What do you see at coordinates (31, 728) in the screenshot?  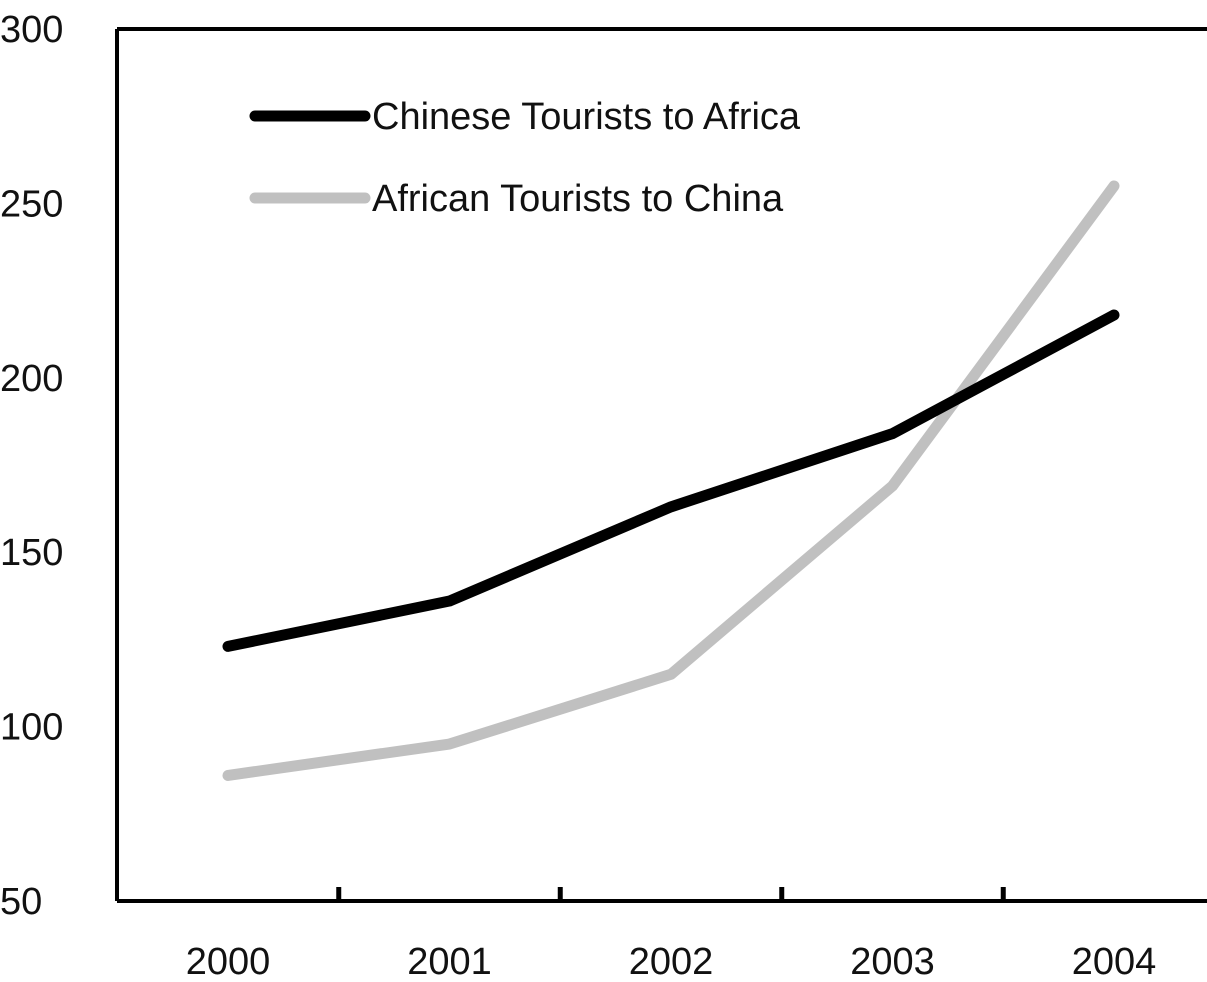 I see `y-tick-label: 100` at bounding box center [31, 728].